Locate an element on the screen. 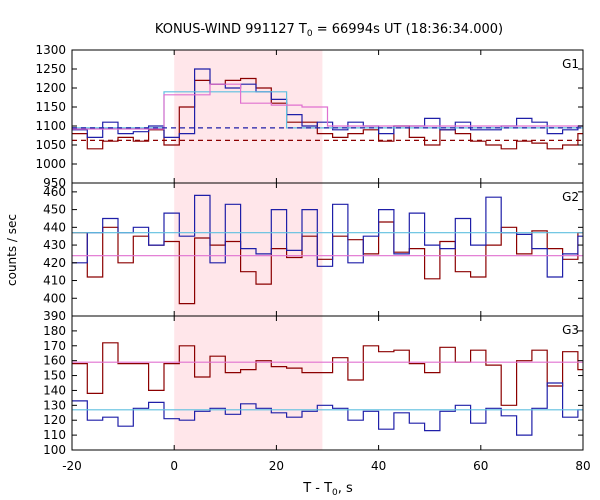  y-tick-label-g1: 1100 is located at coordinates (50, 126).